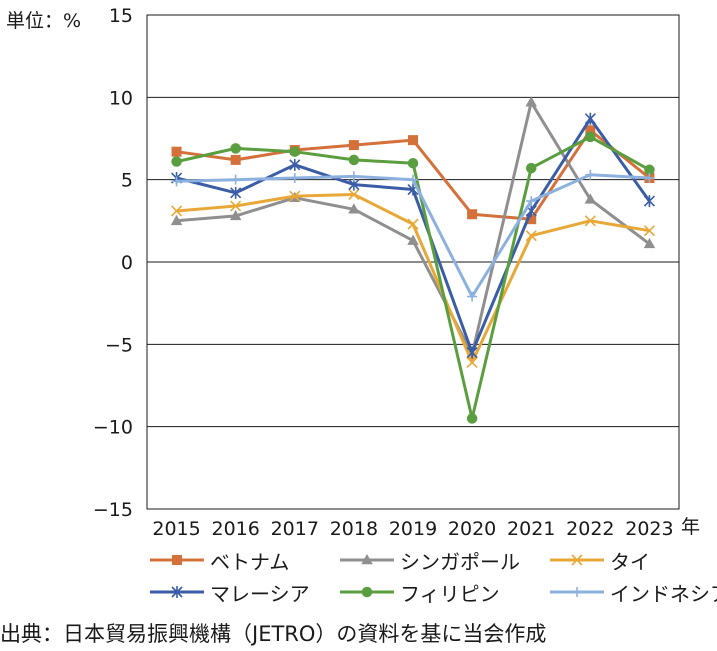 This screenshot has height=651, width=717. What do you see at coordinates (472, 529) in the screenshot?
I see `x-tick-label: 2020` at bounding box center [472, 529].